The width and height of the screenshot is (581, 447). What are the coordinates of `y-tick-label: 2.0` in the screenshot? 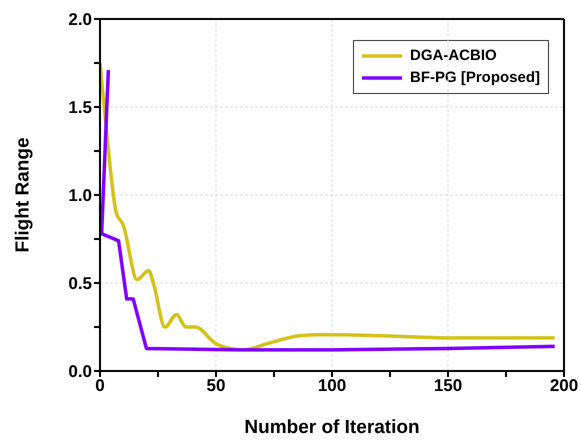 It's located at (80, 20).